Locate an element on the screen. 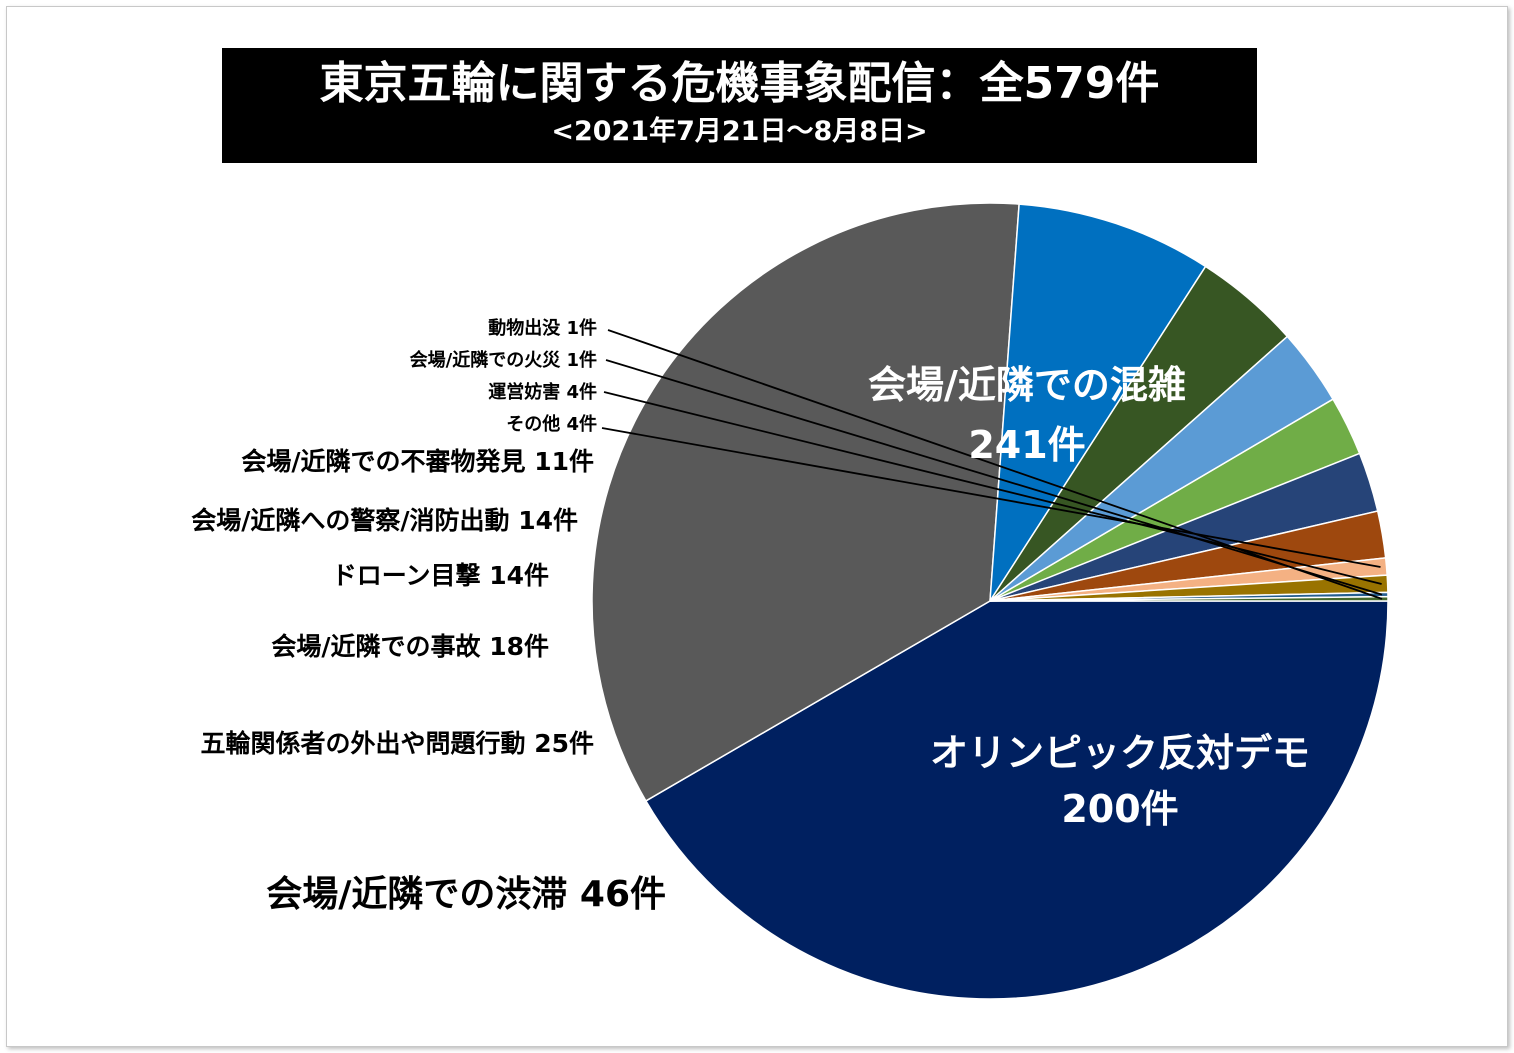 The height and width of the screenshot is (1053, 1514). chart-title: 東京五輪に関する危機事象配信：全579件 is located at coordinates (739, 83).